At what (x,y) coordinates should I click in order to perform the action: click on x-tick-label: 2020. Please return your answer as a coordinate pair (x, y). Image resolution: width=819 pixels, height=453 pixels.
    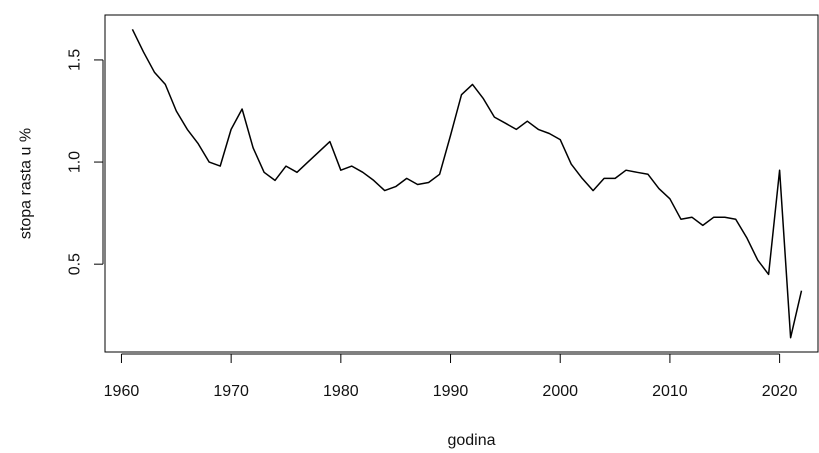
    Looking at the image, I should click on (780, 391).